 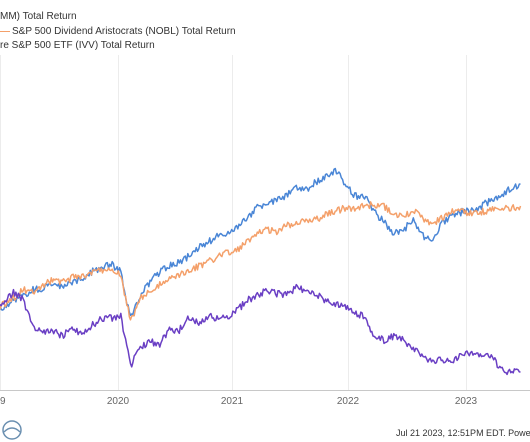 I want to click on x-tick-2023: 2023, so click(x=466, y=401).